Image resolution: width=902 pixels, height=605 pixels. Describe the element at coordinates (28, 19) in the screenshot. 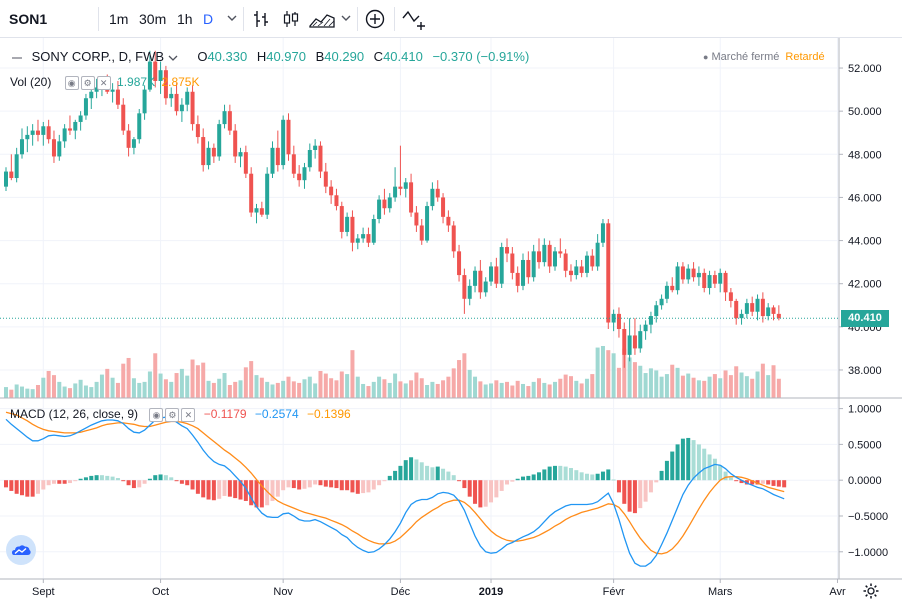

I see `symbol-label: SON1` at that location.